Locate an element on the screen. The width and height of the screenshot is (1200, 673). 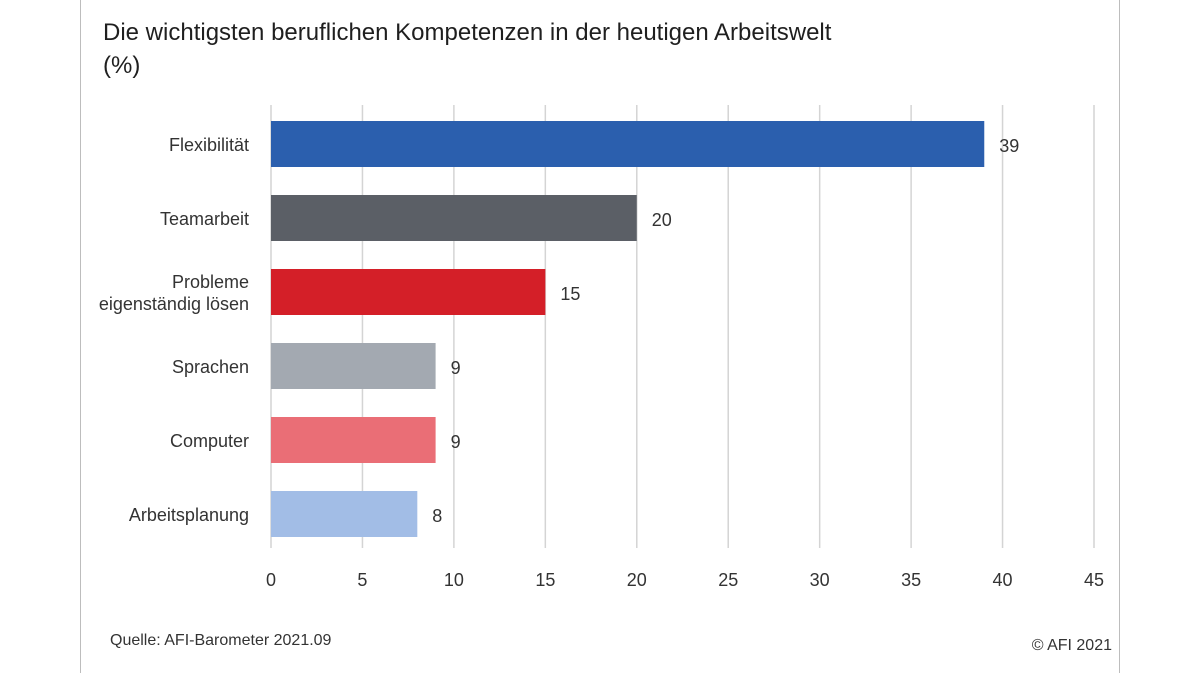
value-label: 15 is located at coordinates (570, 294).